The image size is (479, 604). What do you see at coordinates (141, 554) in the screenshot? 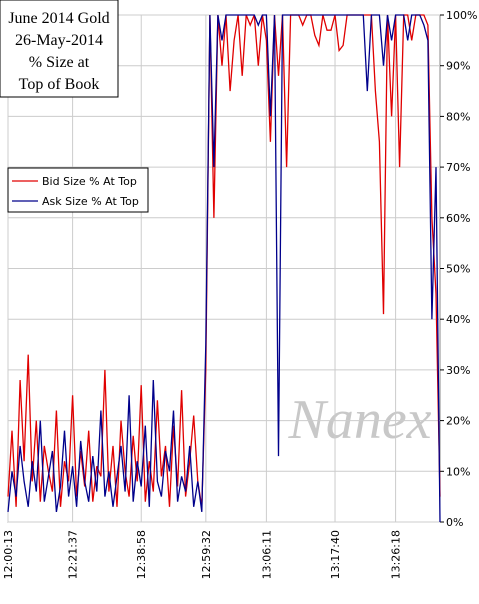
I see `x-tick-label: 12:38:58` at bounding box center [141, 554].